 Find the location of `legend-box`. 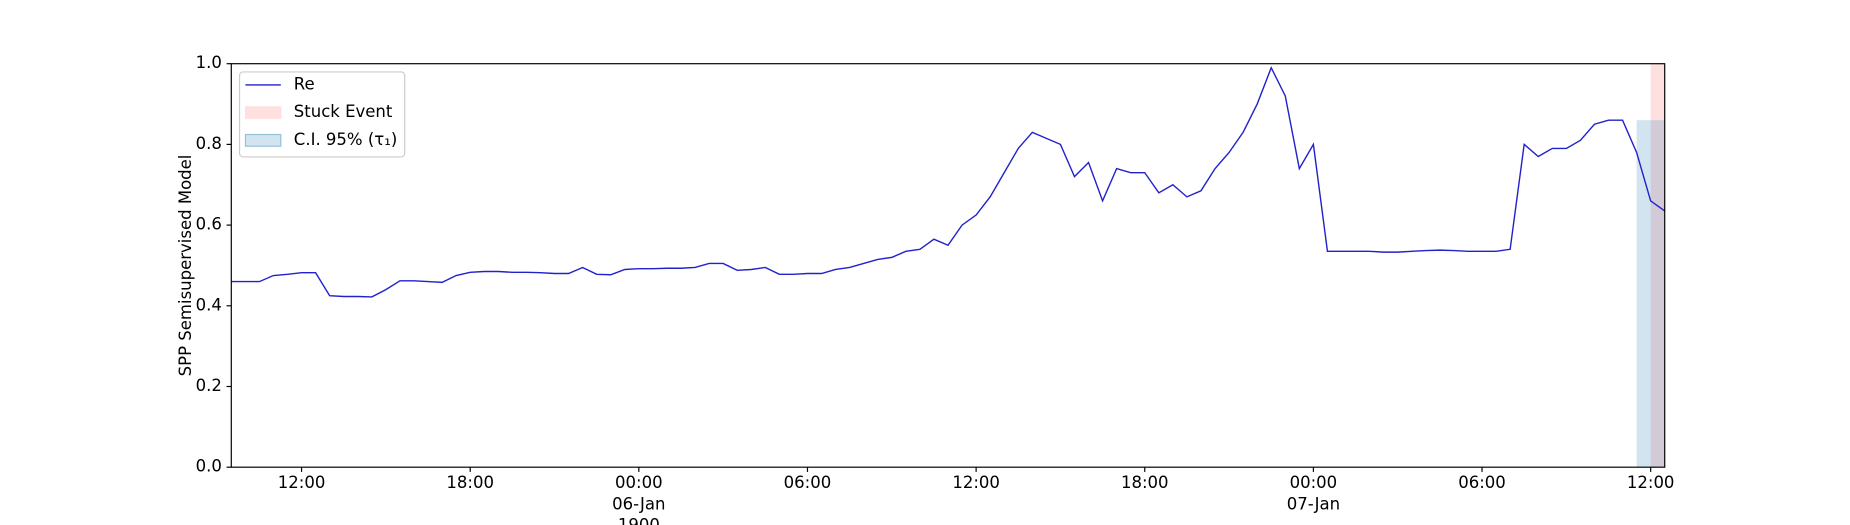

legend-box is located at coordinates (322, 114).